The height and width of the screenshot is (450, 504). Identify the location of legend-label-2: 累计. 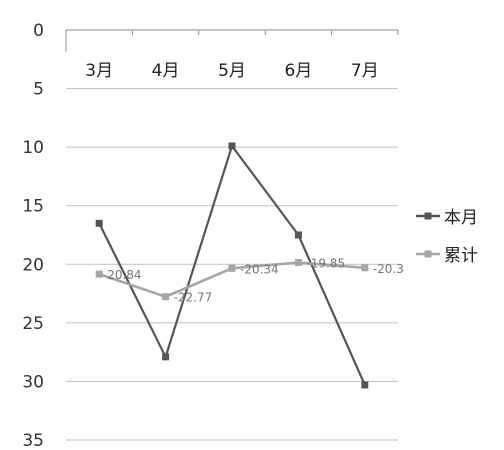
(461, 256).